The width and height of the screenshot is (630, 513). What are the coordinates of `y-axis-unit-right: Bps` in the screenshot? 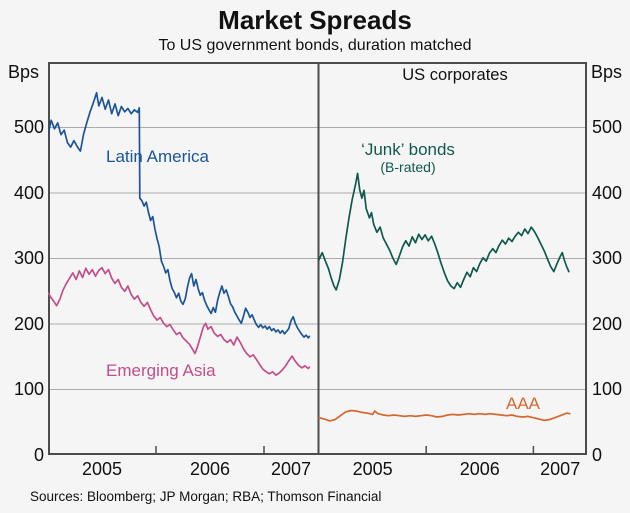 It's located at (607, 72).